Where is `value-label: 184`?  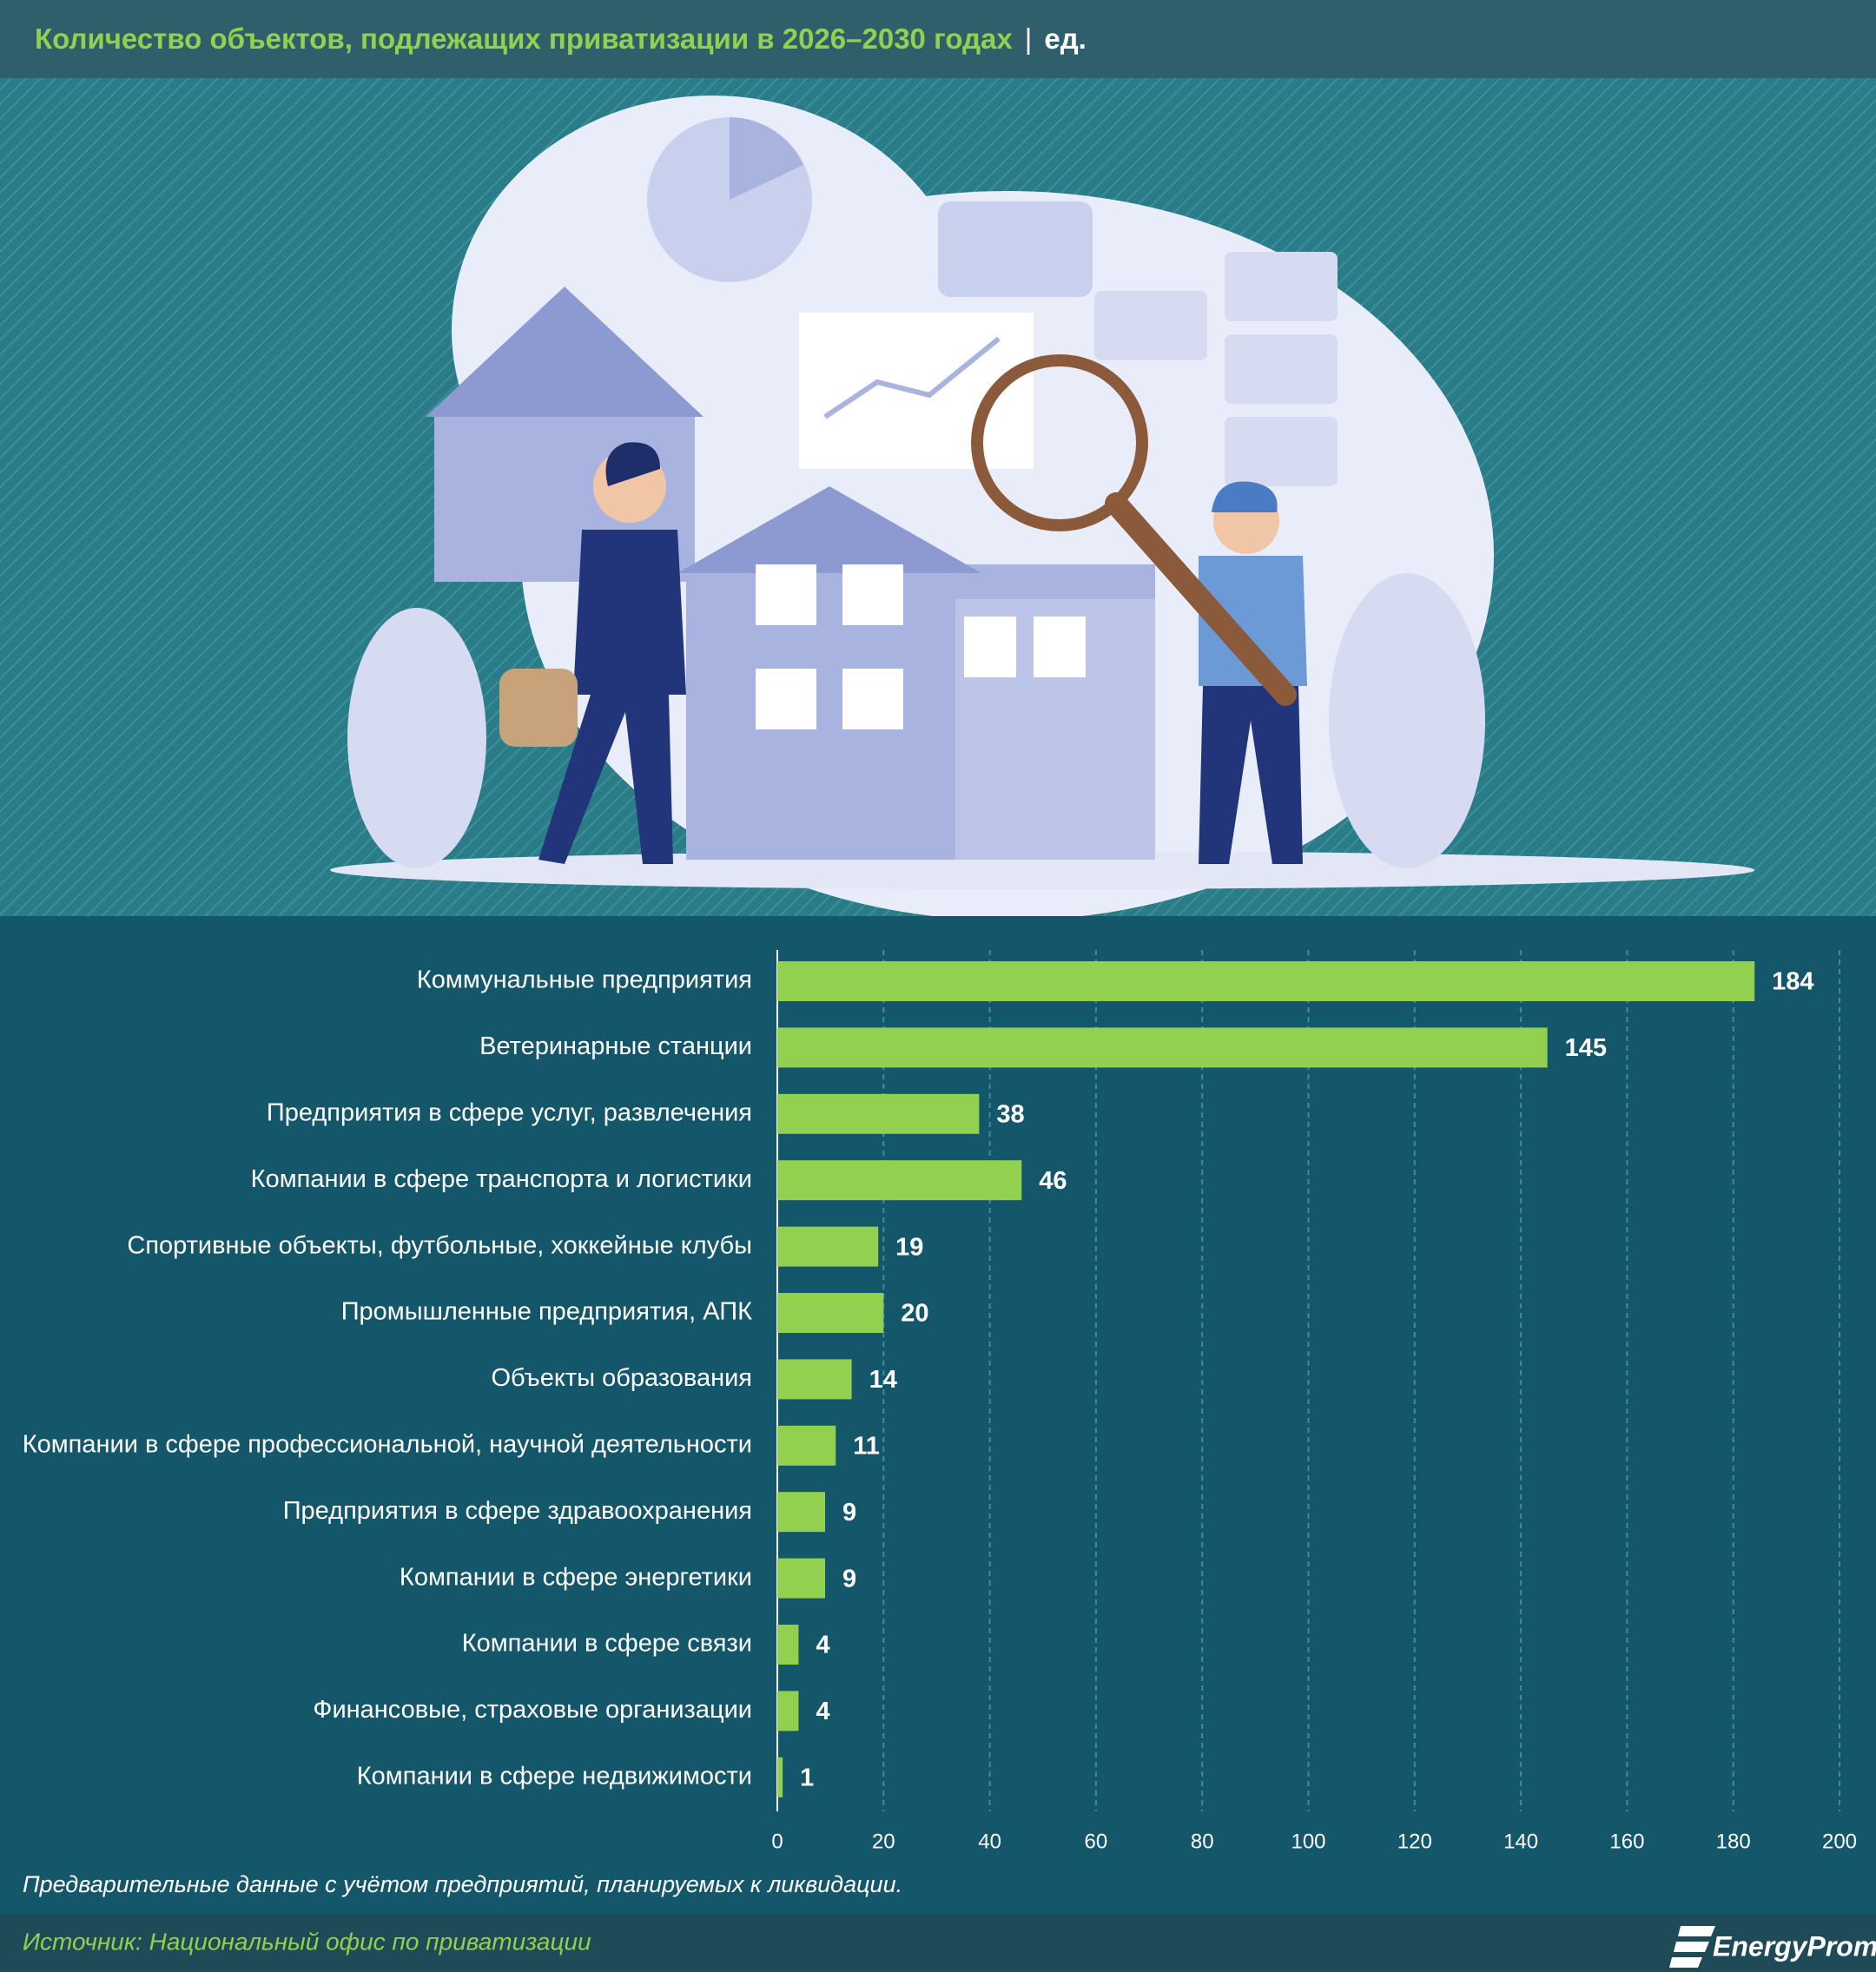 value-label: 184 is located at coordinates (1792, 982).